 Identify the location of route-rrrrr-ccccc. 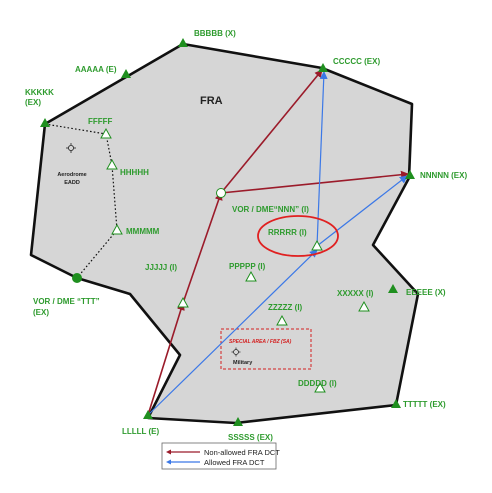
(322, 159).